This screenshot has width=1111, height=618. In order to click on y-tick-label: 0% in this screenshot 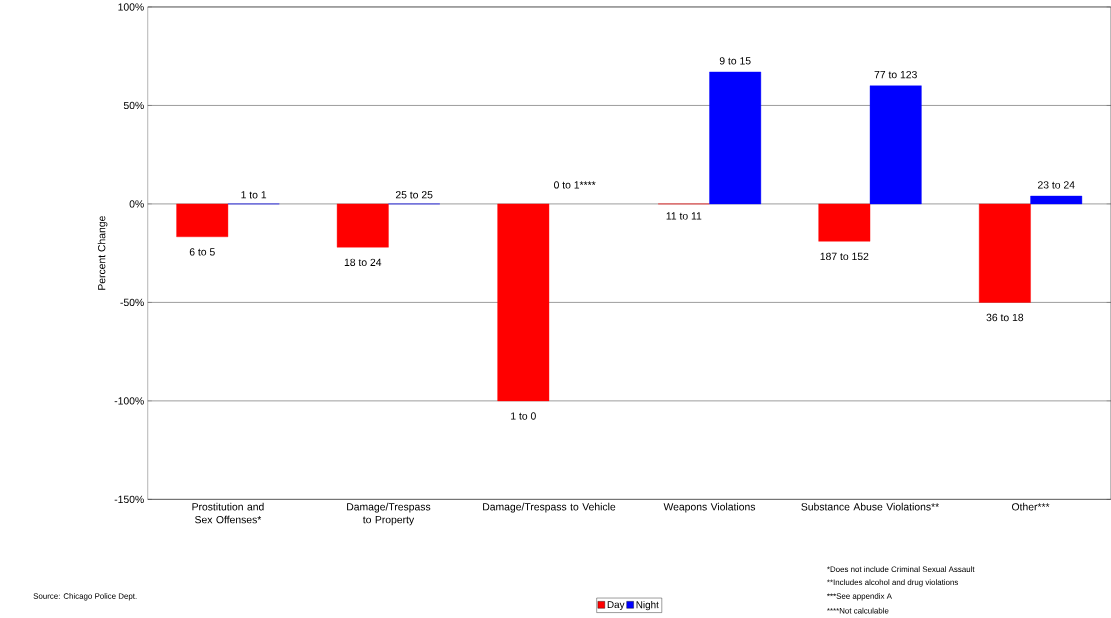, I will do `click(136, 204)`.